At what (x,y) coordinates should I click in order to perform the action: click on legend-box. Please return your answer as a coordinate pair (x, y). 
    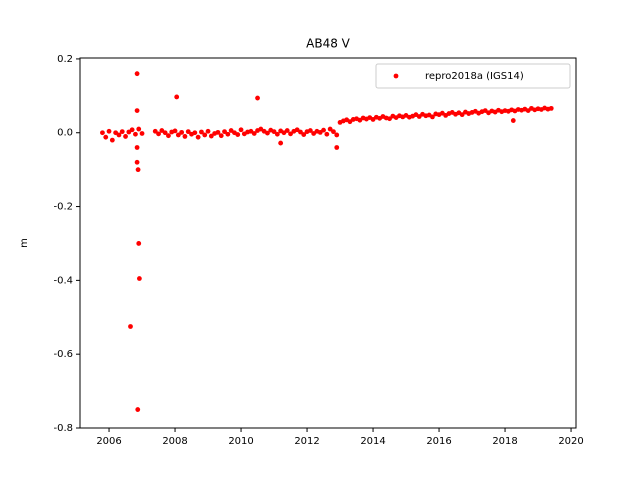
    Looking at the image, I should click on (473, 76).